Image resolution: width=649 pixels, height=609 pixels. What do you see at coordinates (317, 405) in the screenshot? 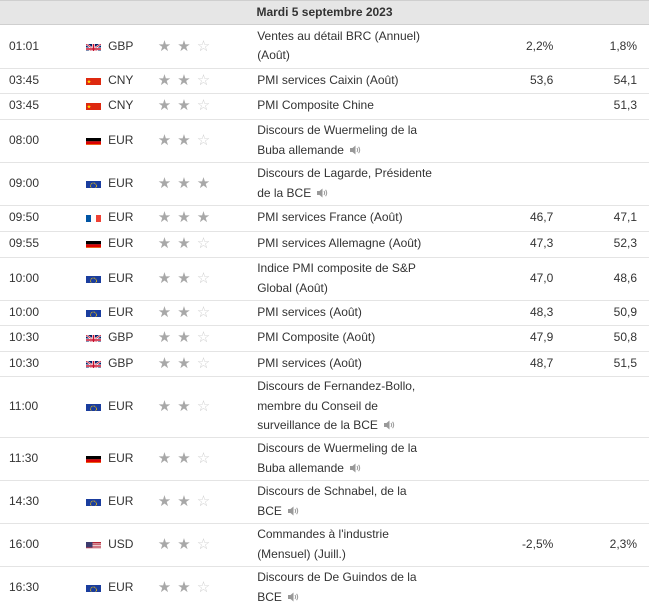
I see `event-name-text: membre du Conseil de` at bounding box center [317, 405].